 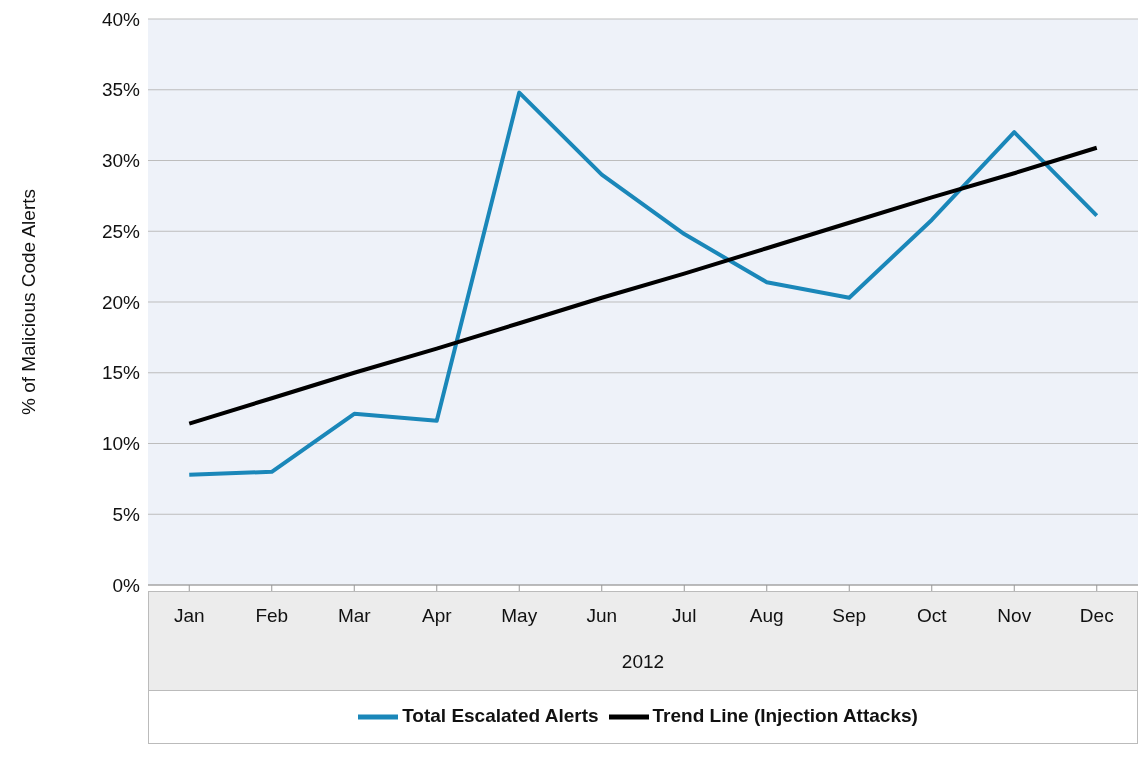 I want to click on y-tick-label: 30%, so click(x=121, y=161).